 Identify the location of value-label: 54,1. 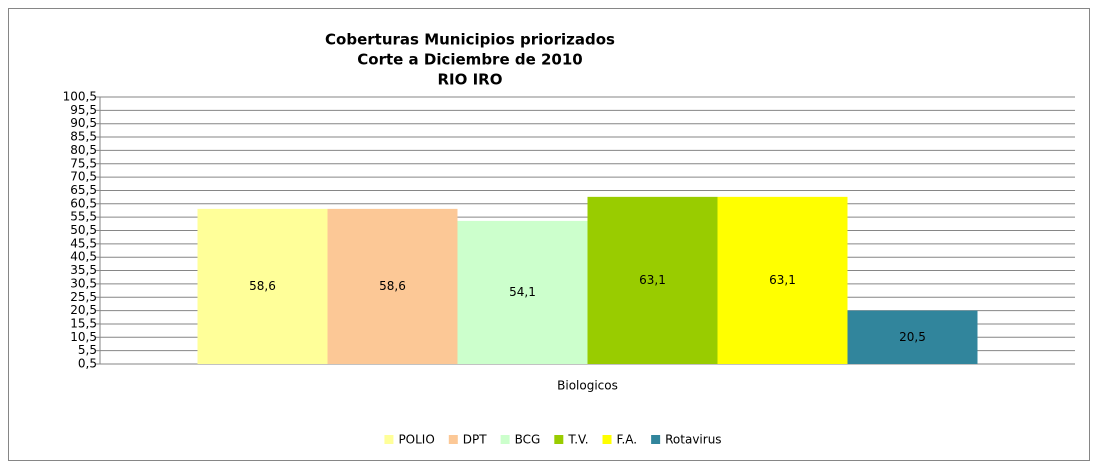
(522, 292).